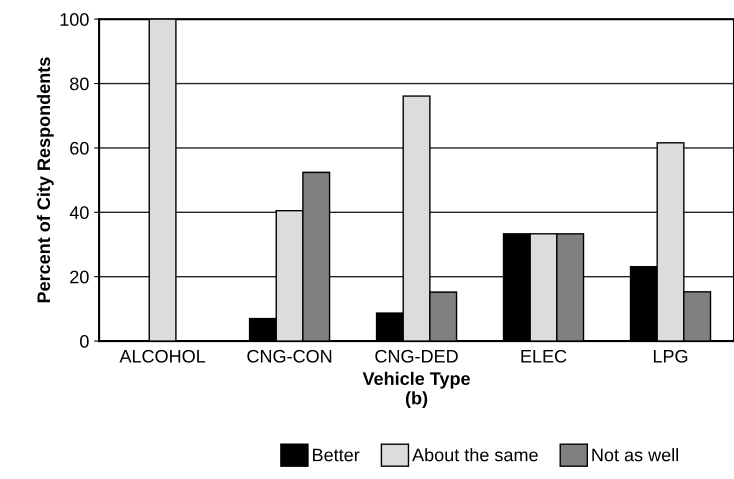 The width and height of the screenshot is (734, 479). What do you see at coordinates (289, 356) in the screenshot?
I see `x-tick-label: CNG-CON` at bounding box center [289, 356].